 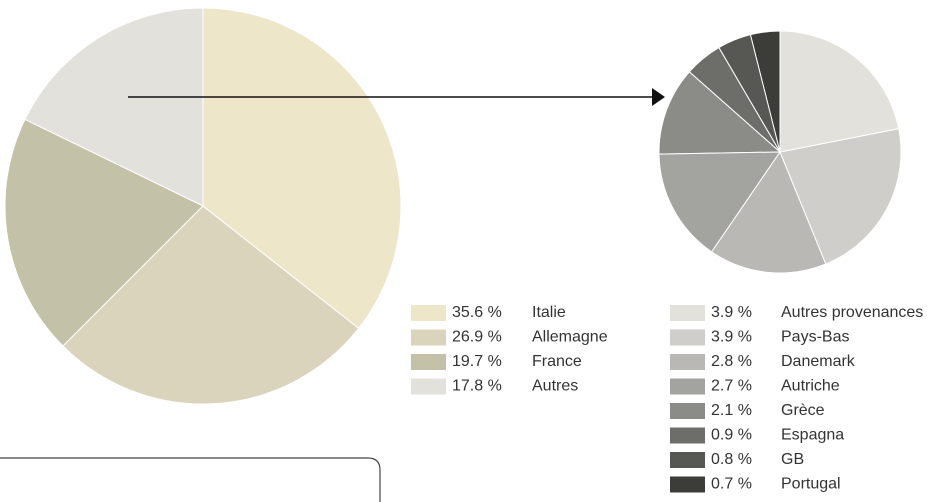 I want to click on legend-label: Portugal, so click(x=811, y=484).